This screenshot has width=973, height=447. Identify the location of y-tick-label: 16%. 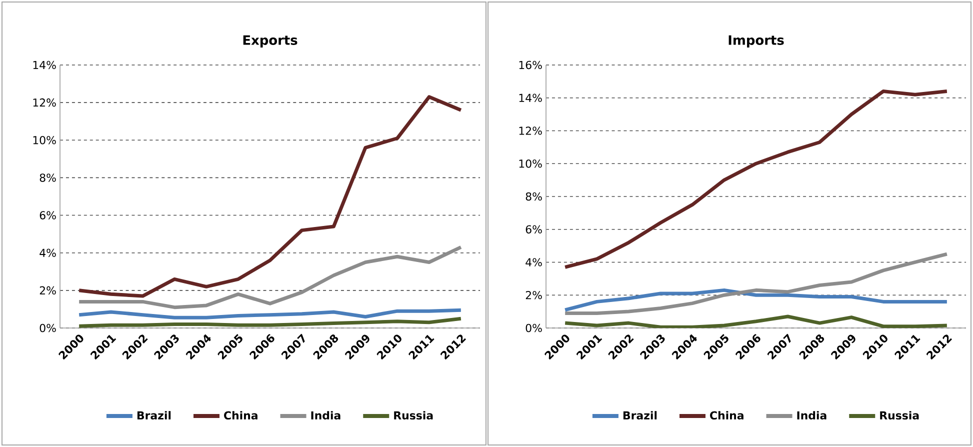
(530, 65).